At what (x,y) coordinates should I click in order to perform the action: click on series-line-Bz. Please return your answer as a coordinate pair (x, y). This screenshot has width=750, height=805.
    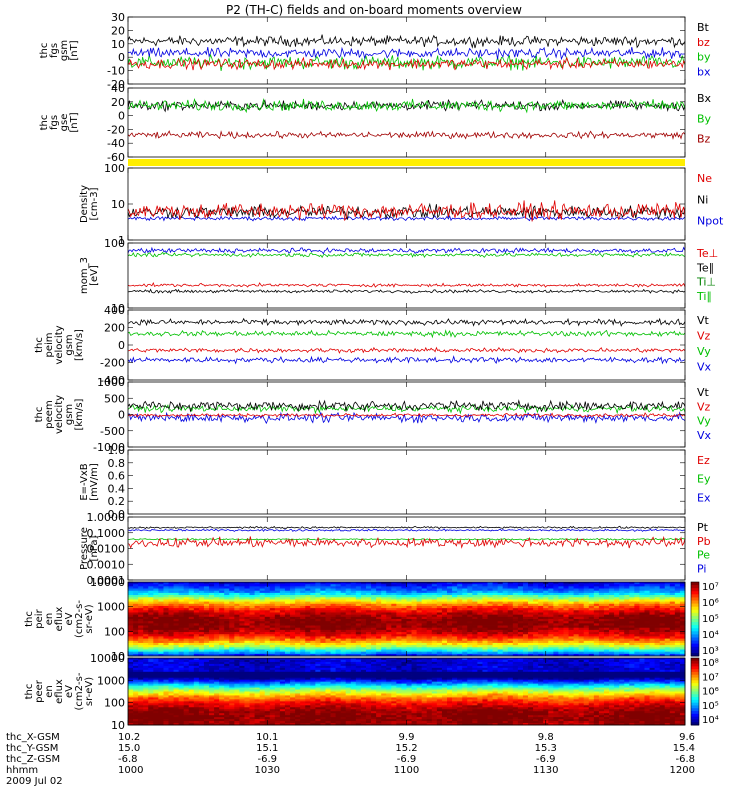
    Looking at the image, I should click on (406, 135).